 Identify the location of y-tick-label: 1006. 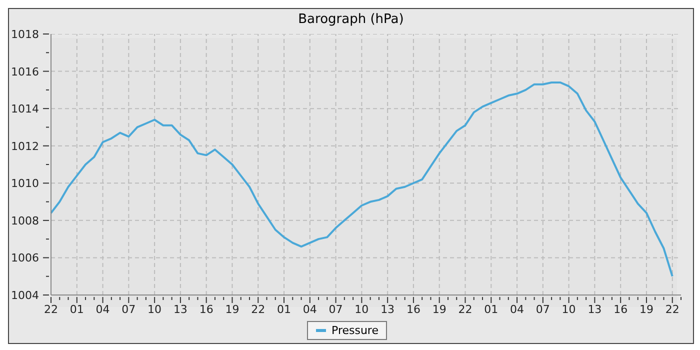
(25, 258).